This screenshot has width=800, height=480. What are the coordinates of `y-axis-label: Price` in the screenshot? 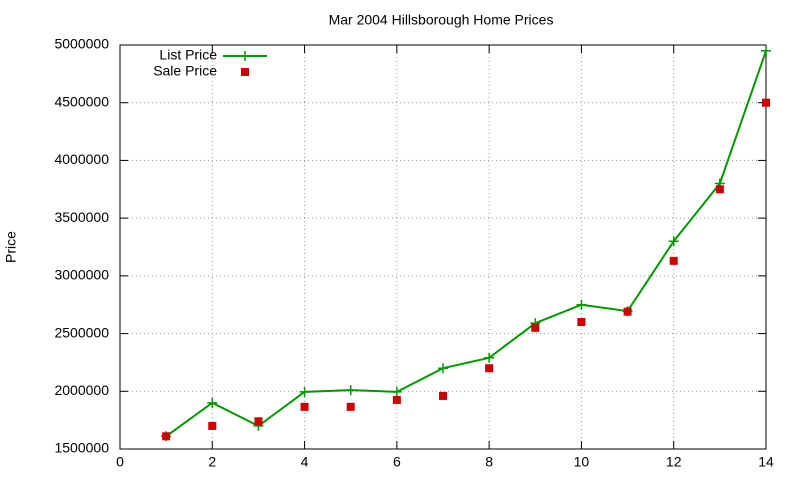 It's located at (11, 247).